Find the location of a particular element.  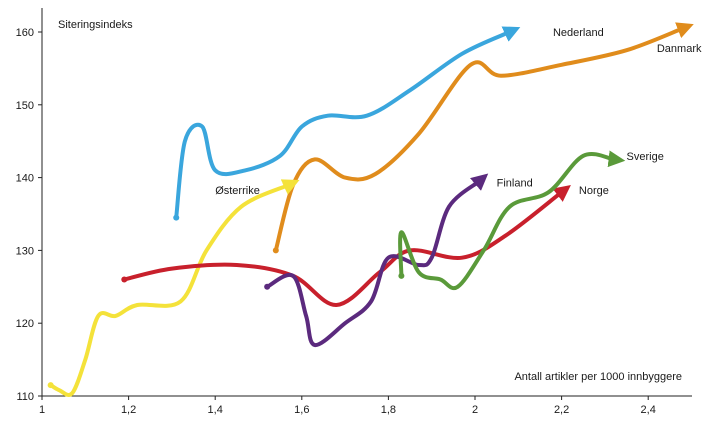

series-start-point-sterrike is located at coordinates (50, 385).